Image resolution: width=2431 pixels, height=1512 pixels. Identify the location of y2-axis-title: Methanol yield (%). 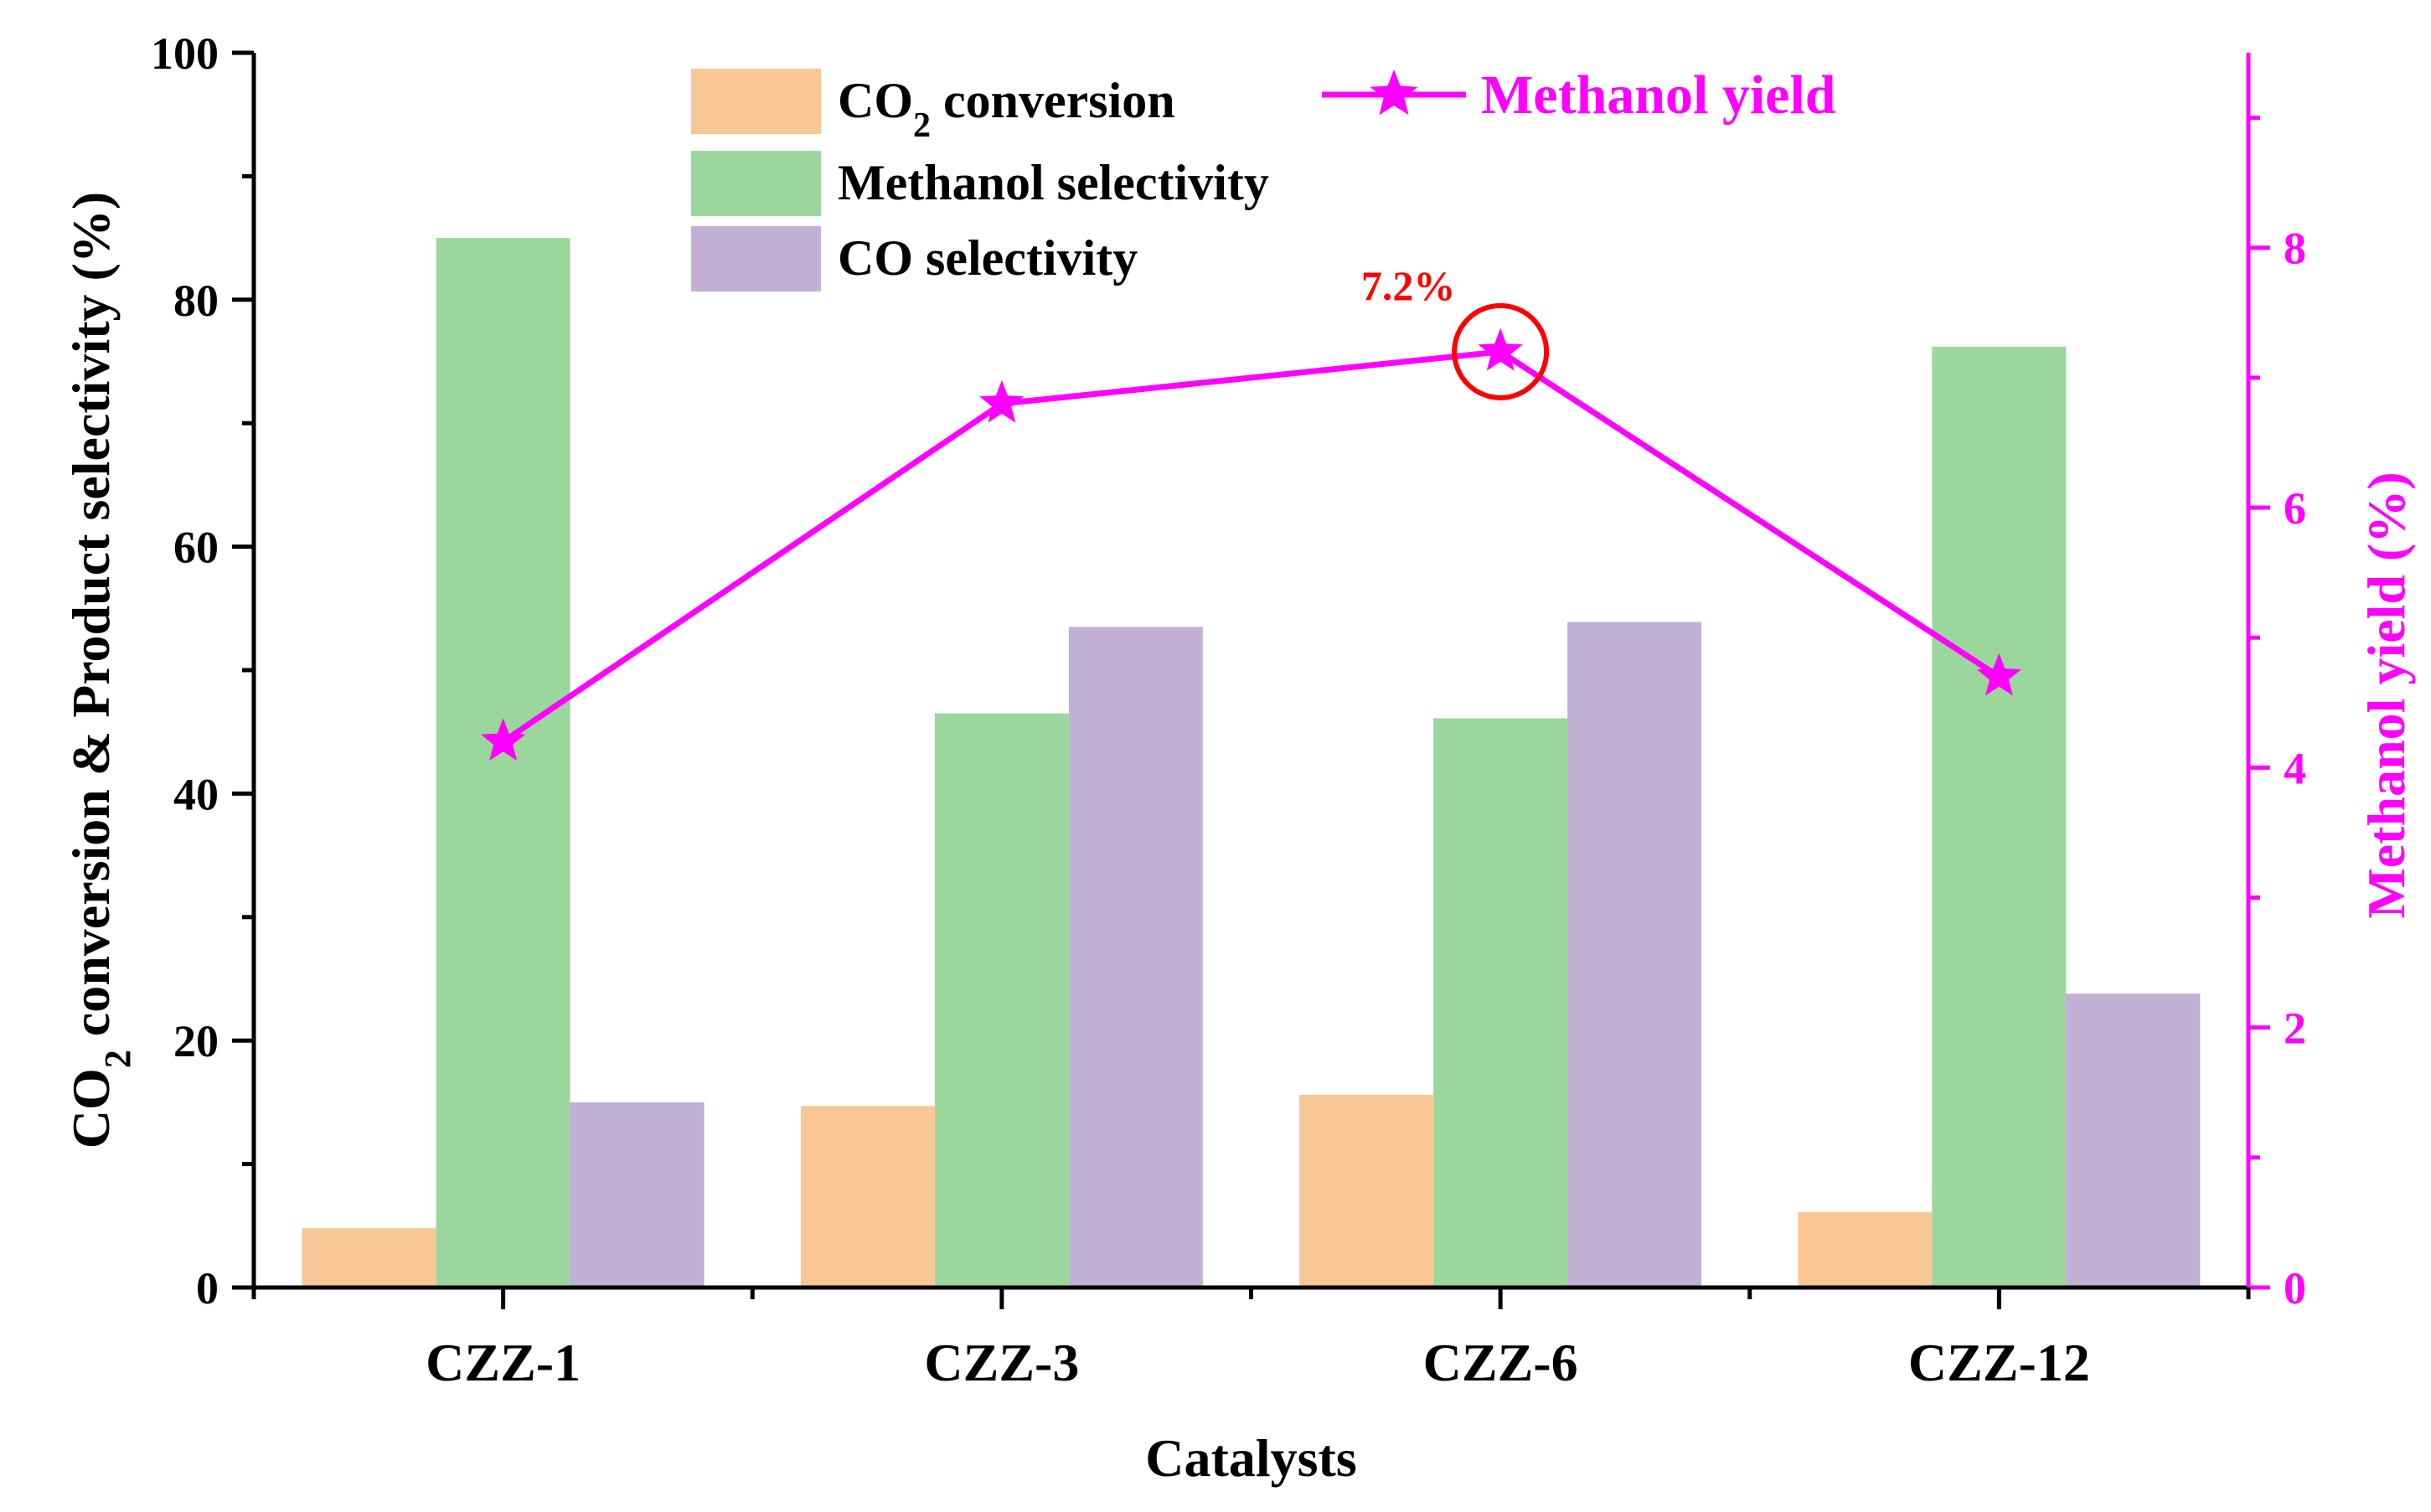
(2386, 695).